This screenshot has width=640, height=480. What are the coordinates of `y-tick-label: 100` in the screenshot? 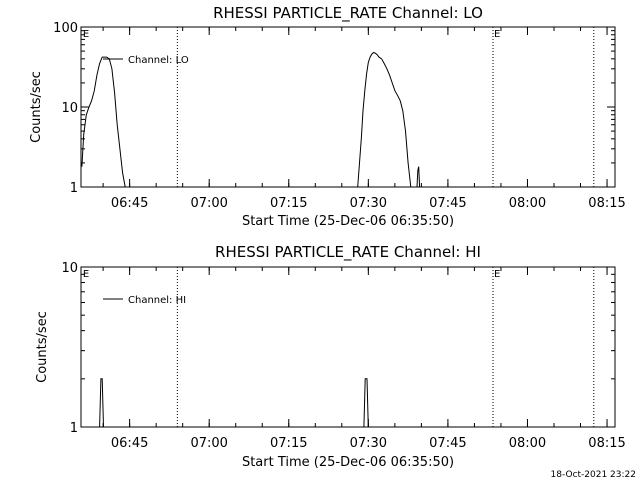 It's located at (65, 28).